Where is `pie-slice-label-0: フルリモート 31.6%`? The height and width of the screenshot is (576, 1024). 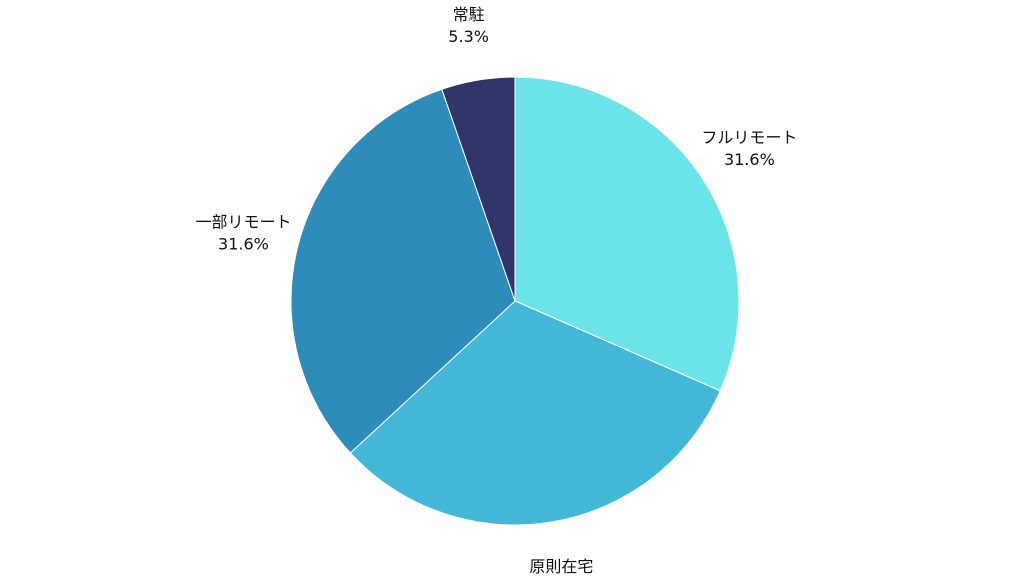 pie-slice-label-0: フルリモート 31.6% is located at coordinates (749, 148).